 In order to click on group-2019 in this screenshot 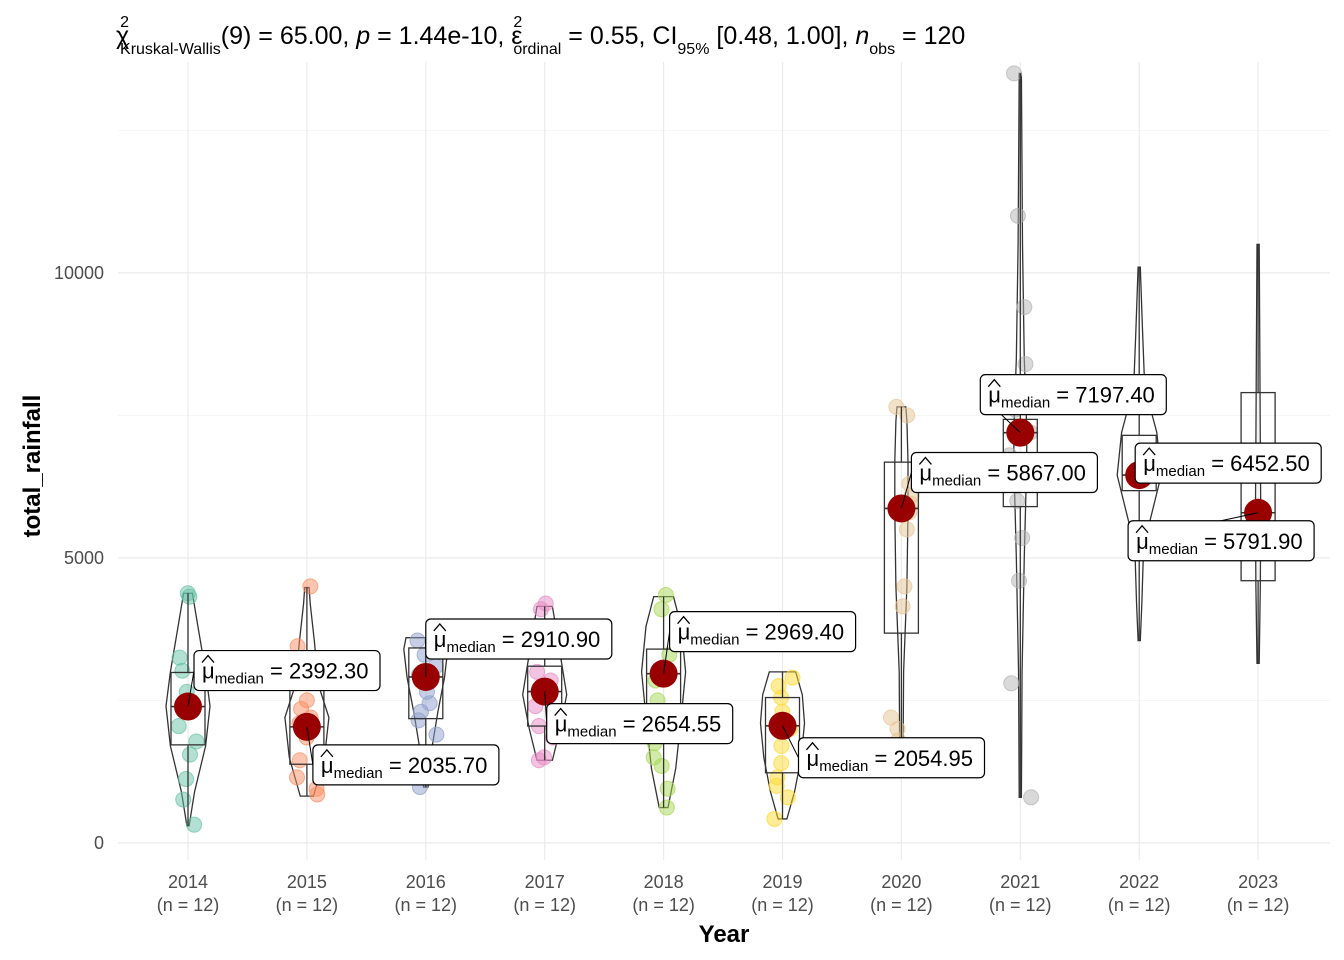, I will do `click(782, 748)`.